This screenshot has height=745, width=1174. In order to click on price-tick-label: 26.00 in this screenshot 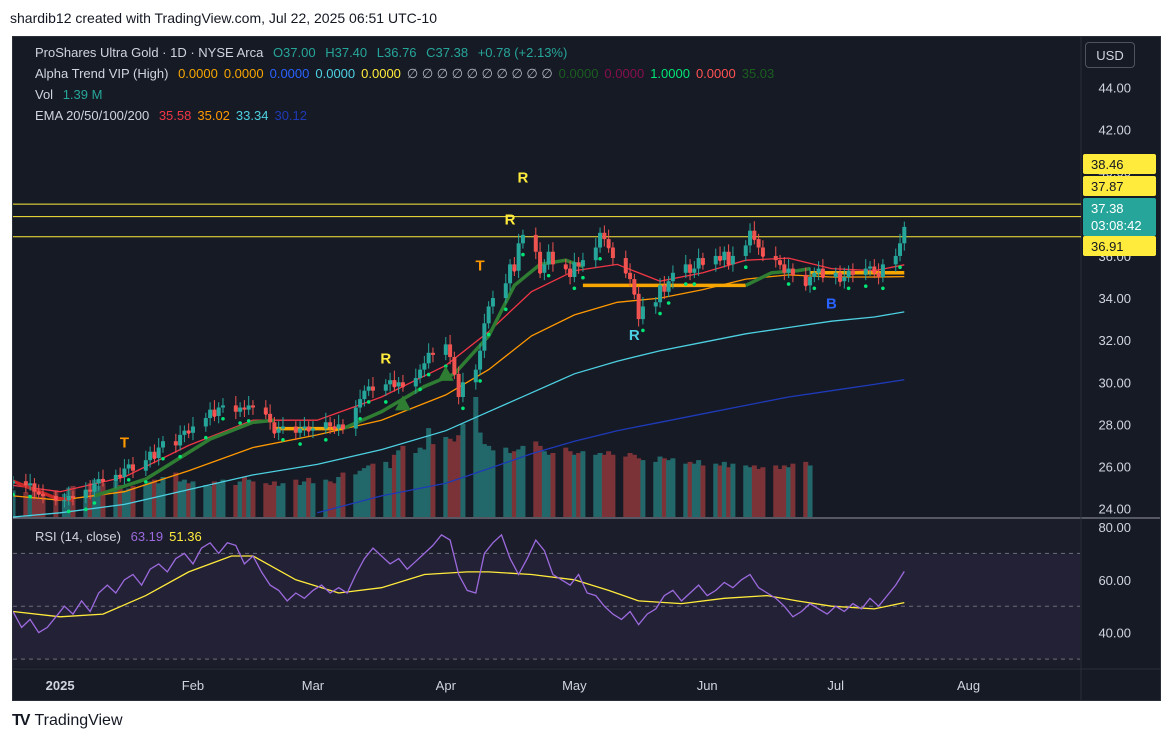, I will do `click(1114, 466)`.